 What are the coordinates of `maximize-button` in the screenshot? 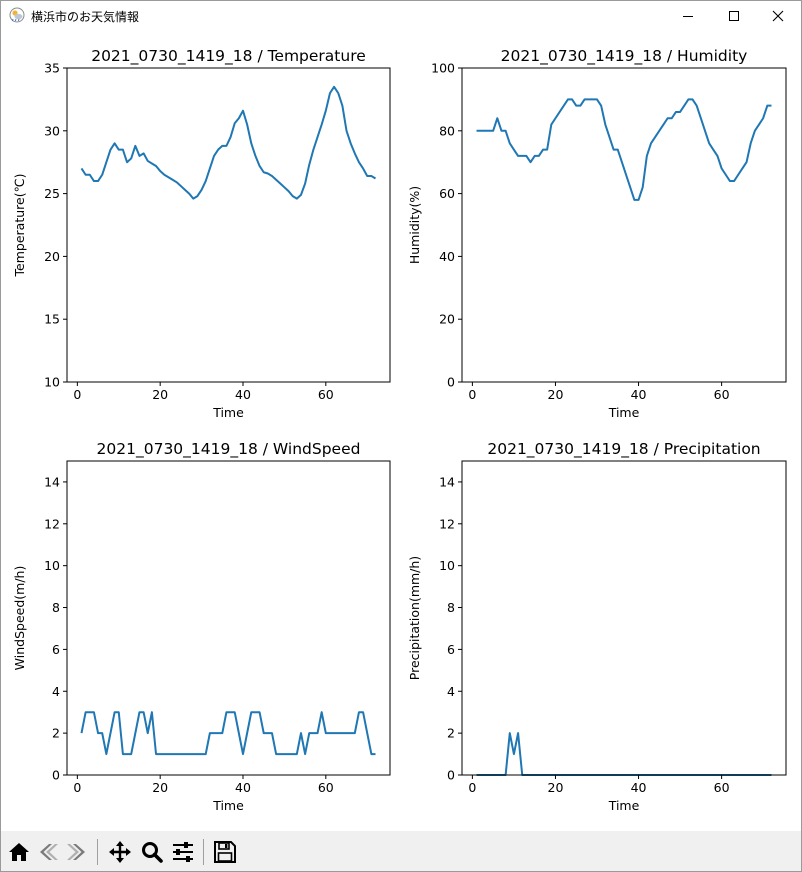 It's located at (734, 16).